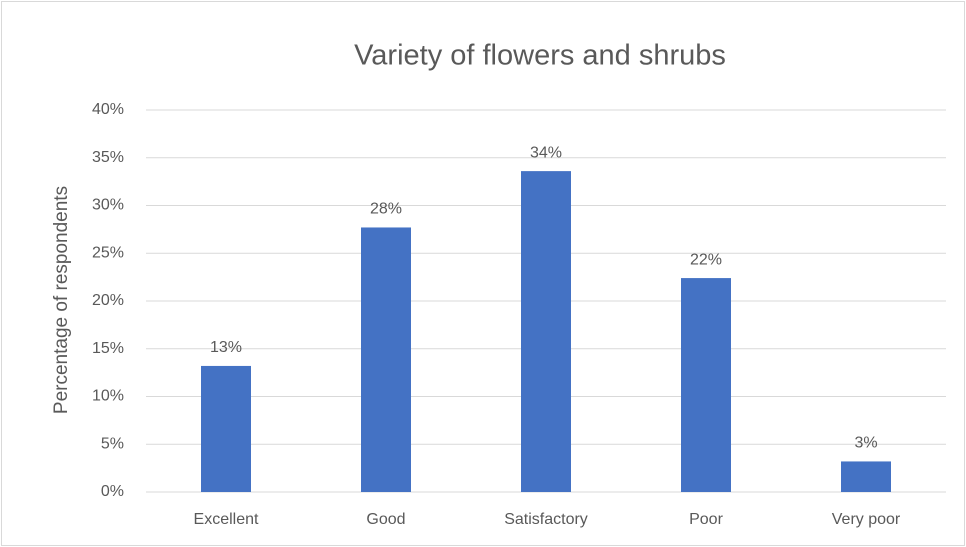 This screenshot has width=966, height=547. I want to click on chart-title: Variety of flowers and shrubs, so click(540, 56).